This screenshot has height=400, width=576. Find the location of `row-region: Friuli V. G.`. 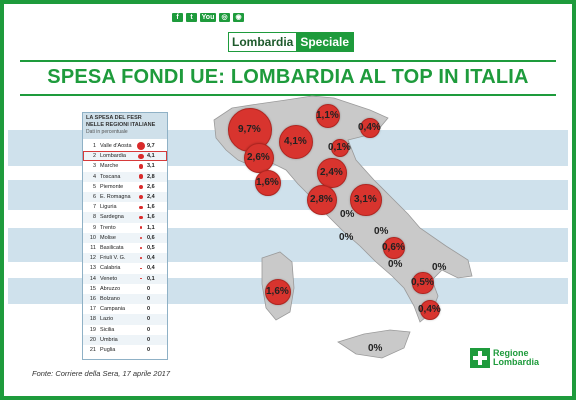

row-region: Friuli V. G. is located at coordinates (113, 258).